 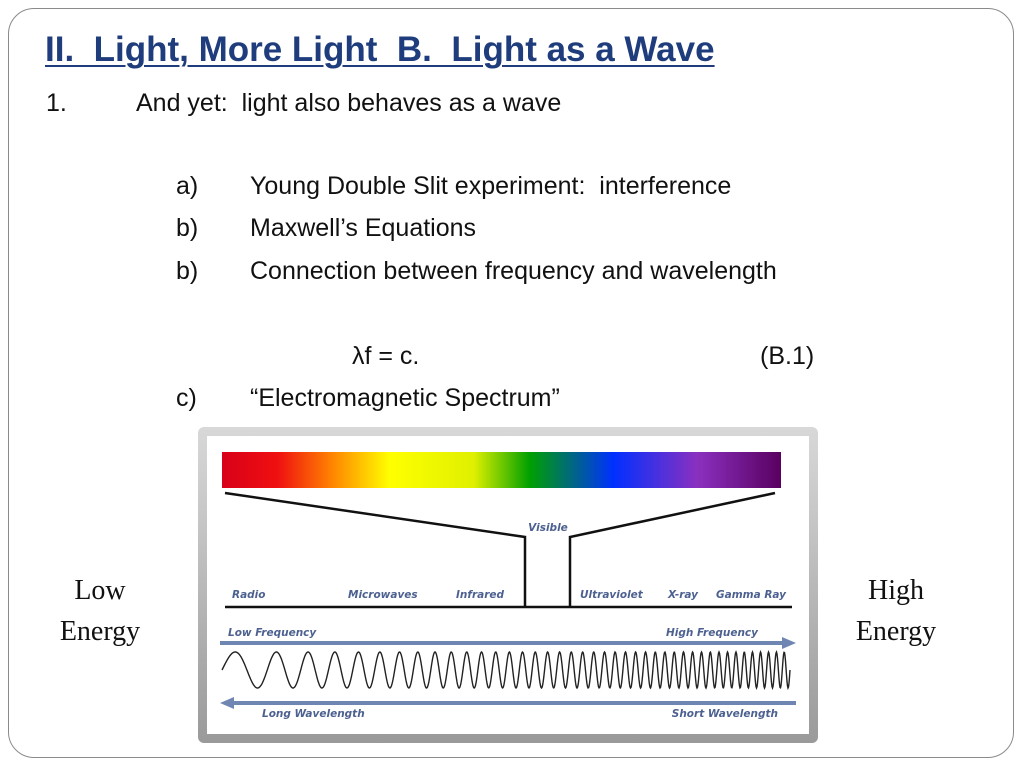 What do you see at coordinates (349, 103) in the screenshot?
I see `item-text: And yet: light also behaves as a wave` at bounding box center [349, 103].